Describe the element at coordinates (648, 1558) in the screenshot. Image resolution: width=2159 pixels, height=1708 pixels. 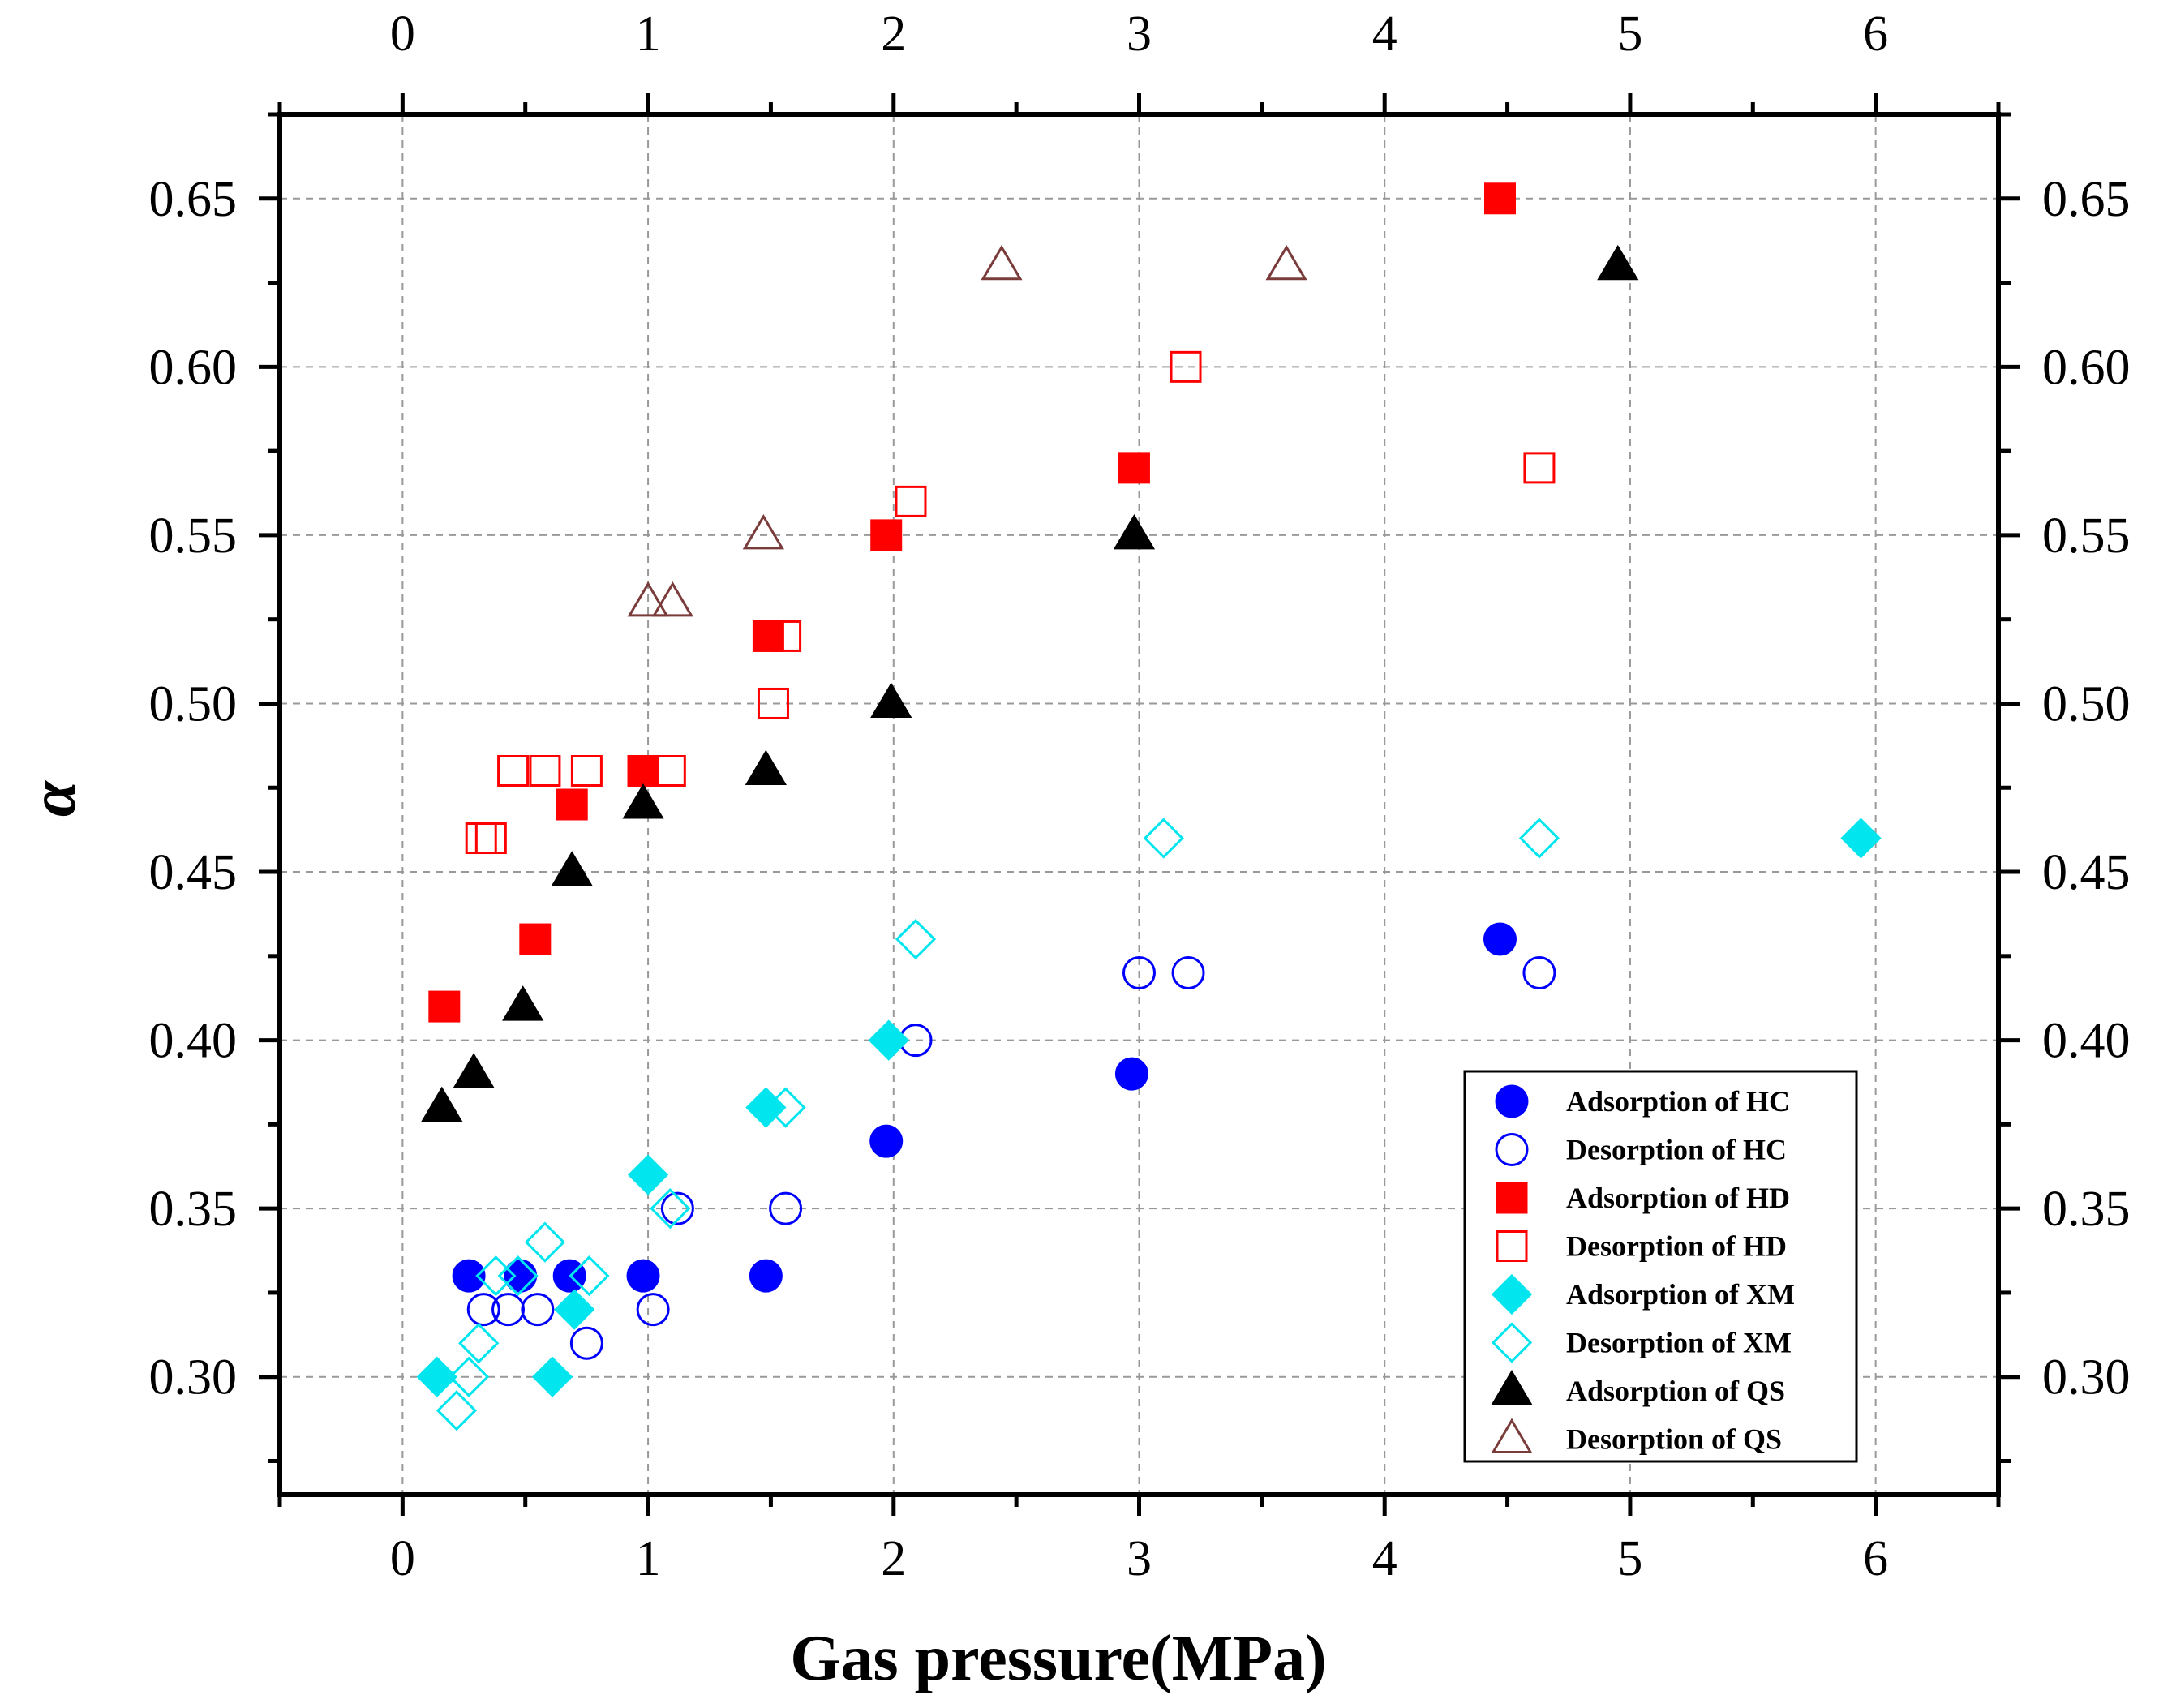
I see `x-tick-label-bottom: 1` at that location.